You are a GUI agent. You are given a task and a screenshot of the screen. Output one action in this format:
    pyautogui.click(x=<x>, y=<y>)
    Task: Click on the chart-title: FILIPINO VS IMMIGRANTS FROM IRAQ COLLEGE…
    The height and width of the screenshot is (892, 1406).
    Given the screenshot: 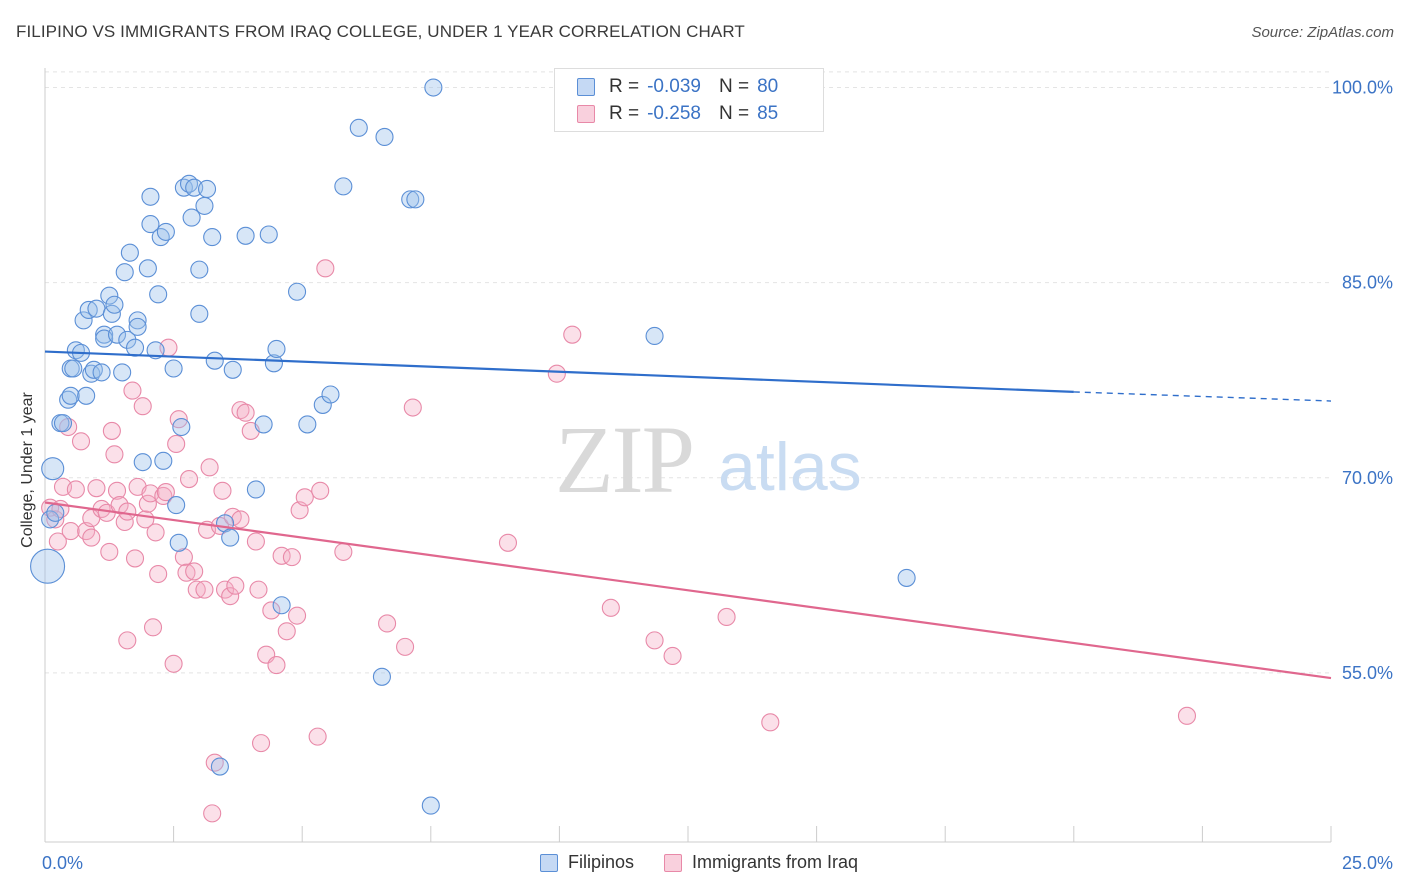 What is the action you would take?
    pyautogui.click(x=380, y=31)
    